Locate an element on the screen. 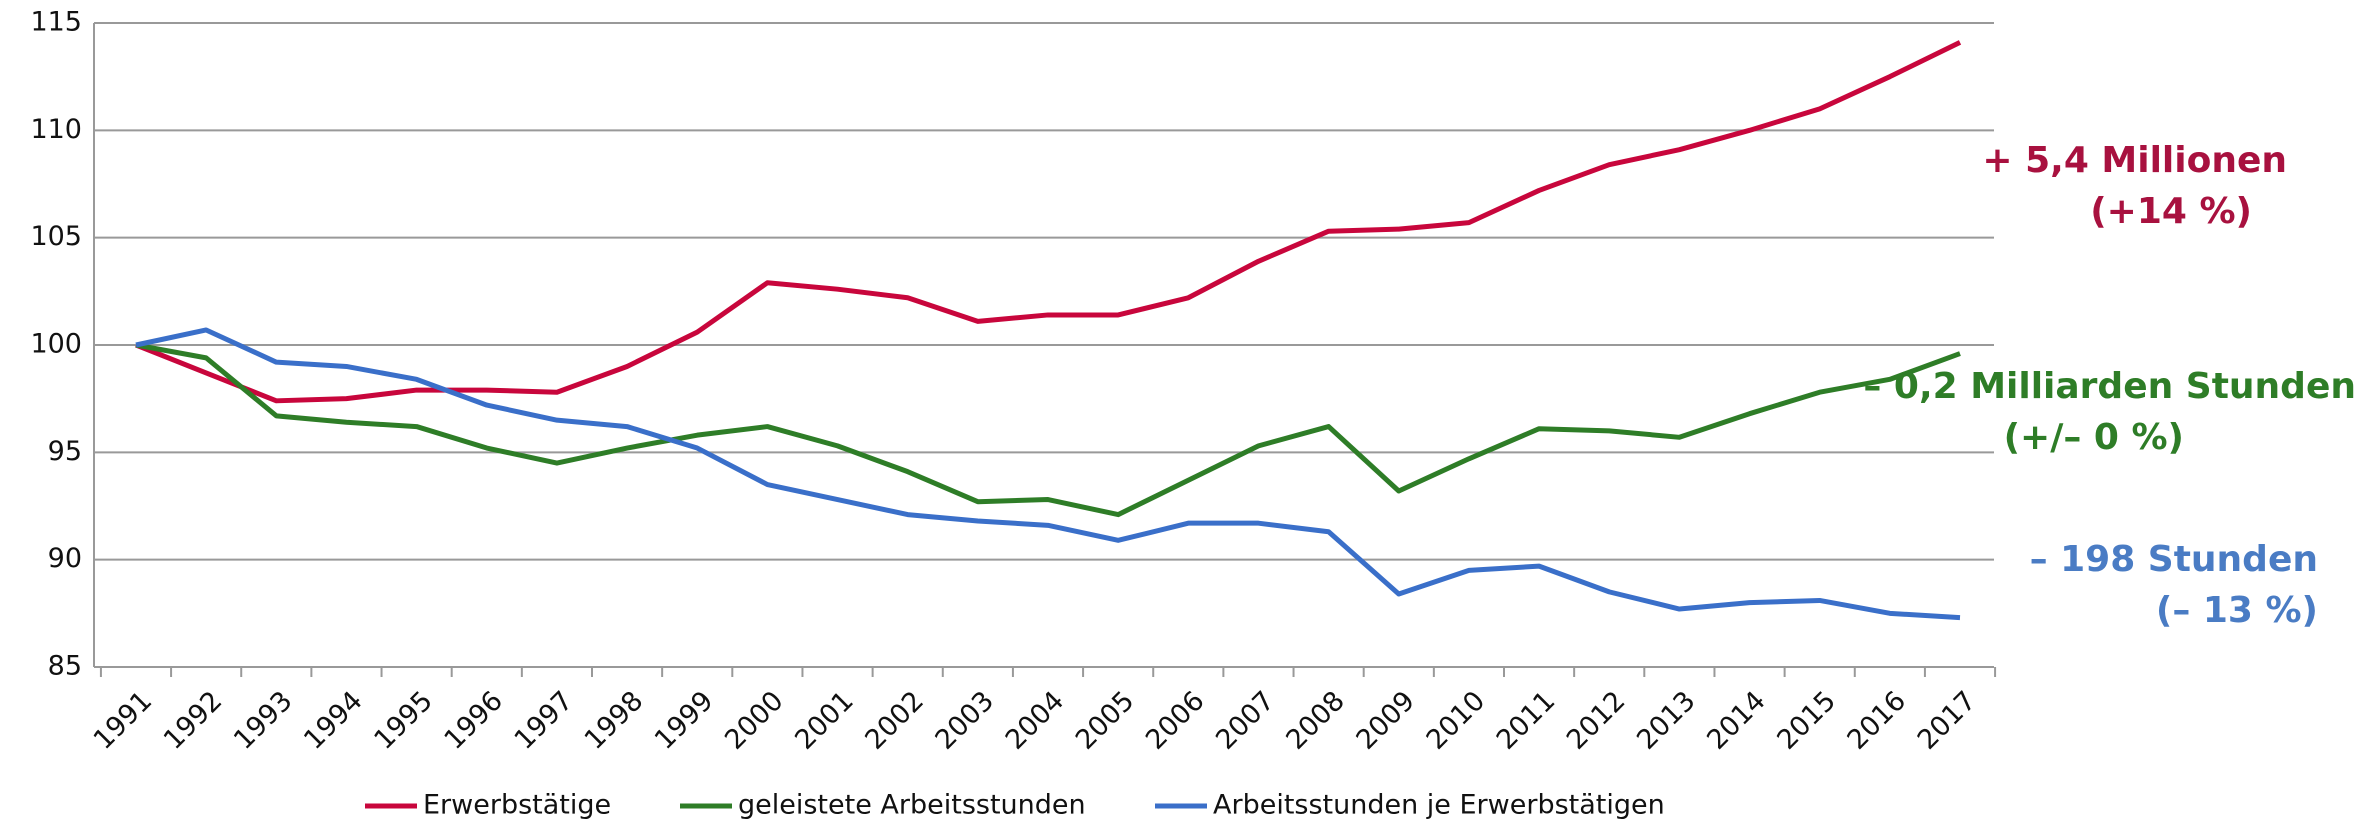 This screenshot has width=2365, height=822. legend-label: geleistete Arbeitsstunden is located at coordinates (912, 805).